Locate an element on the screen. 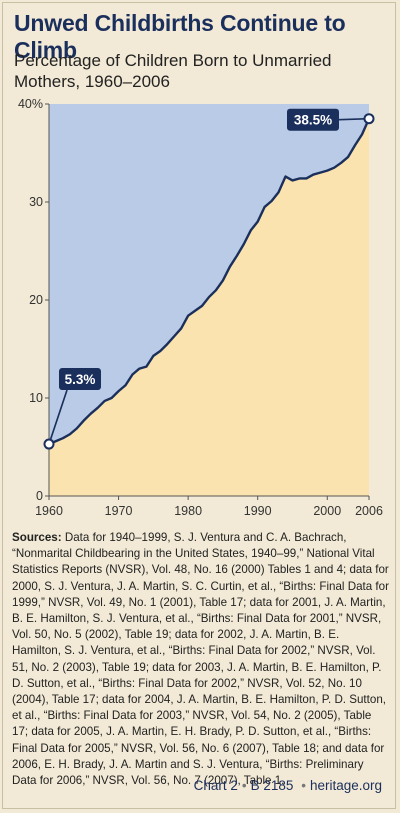  x-tick-label: 1980 is located at coordinates (188, 511).